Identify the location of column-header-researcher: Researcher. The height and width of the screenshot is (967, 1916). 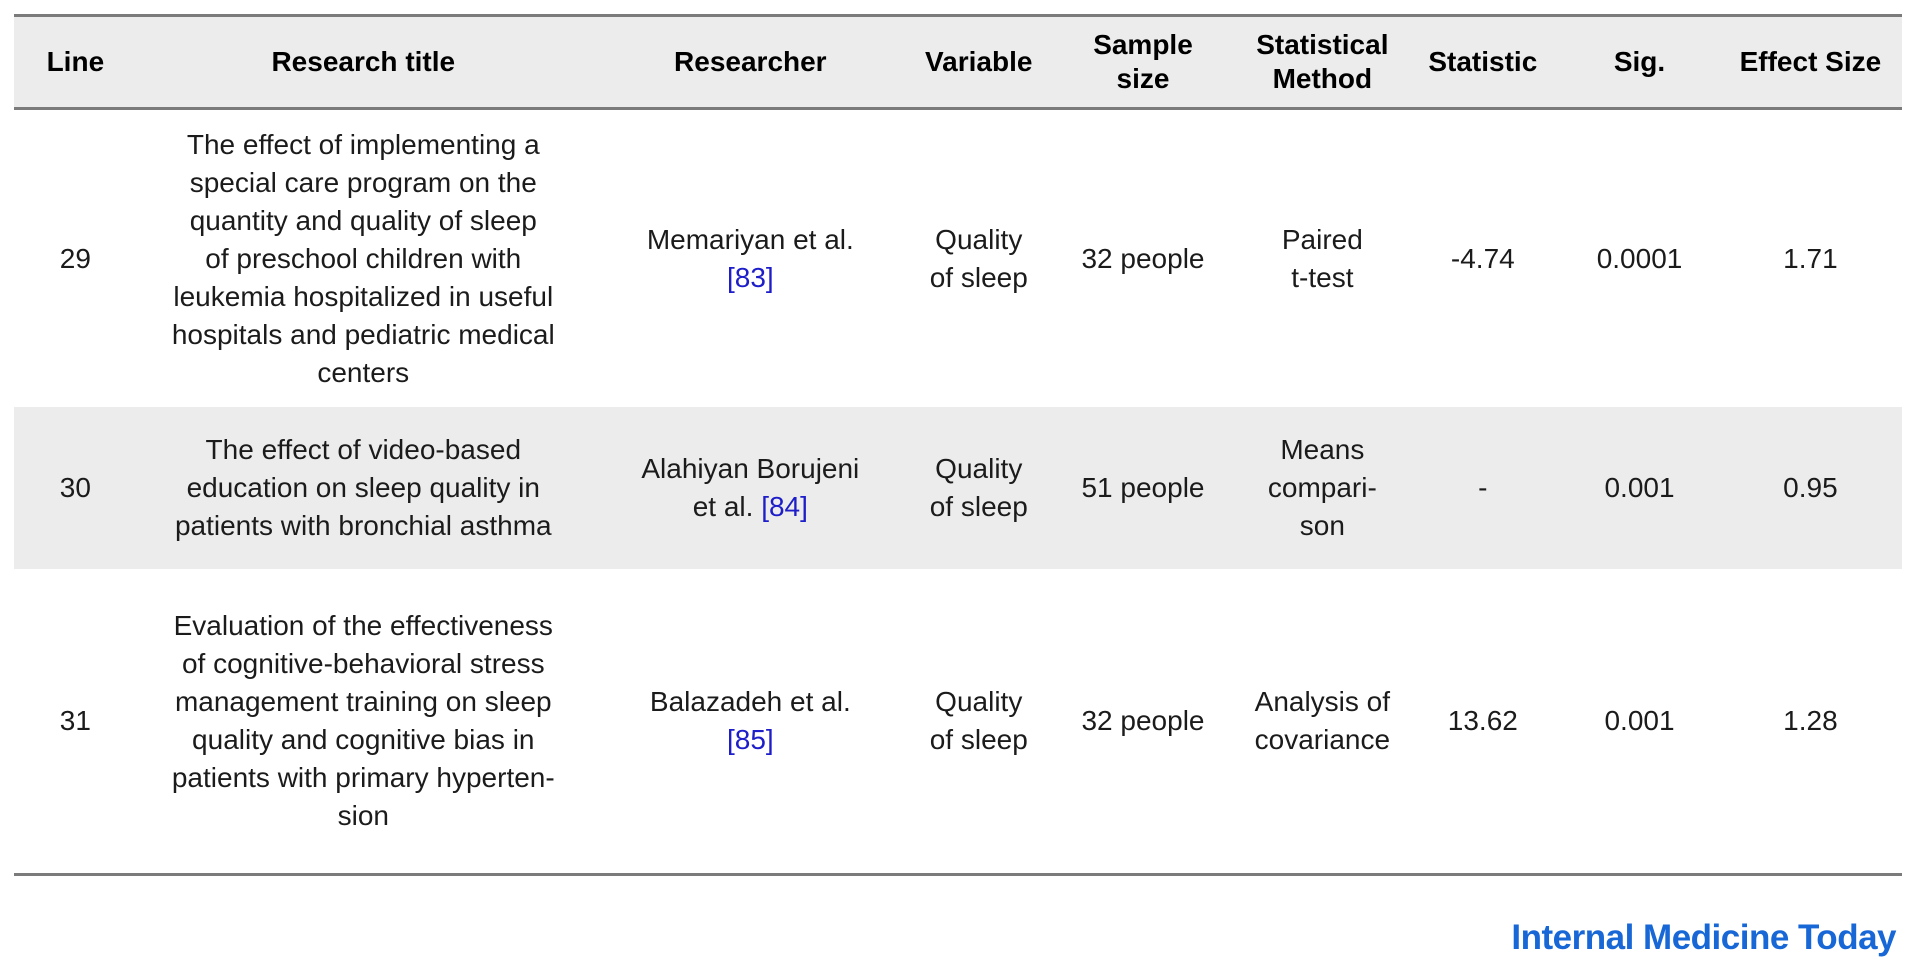
(750, 61).